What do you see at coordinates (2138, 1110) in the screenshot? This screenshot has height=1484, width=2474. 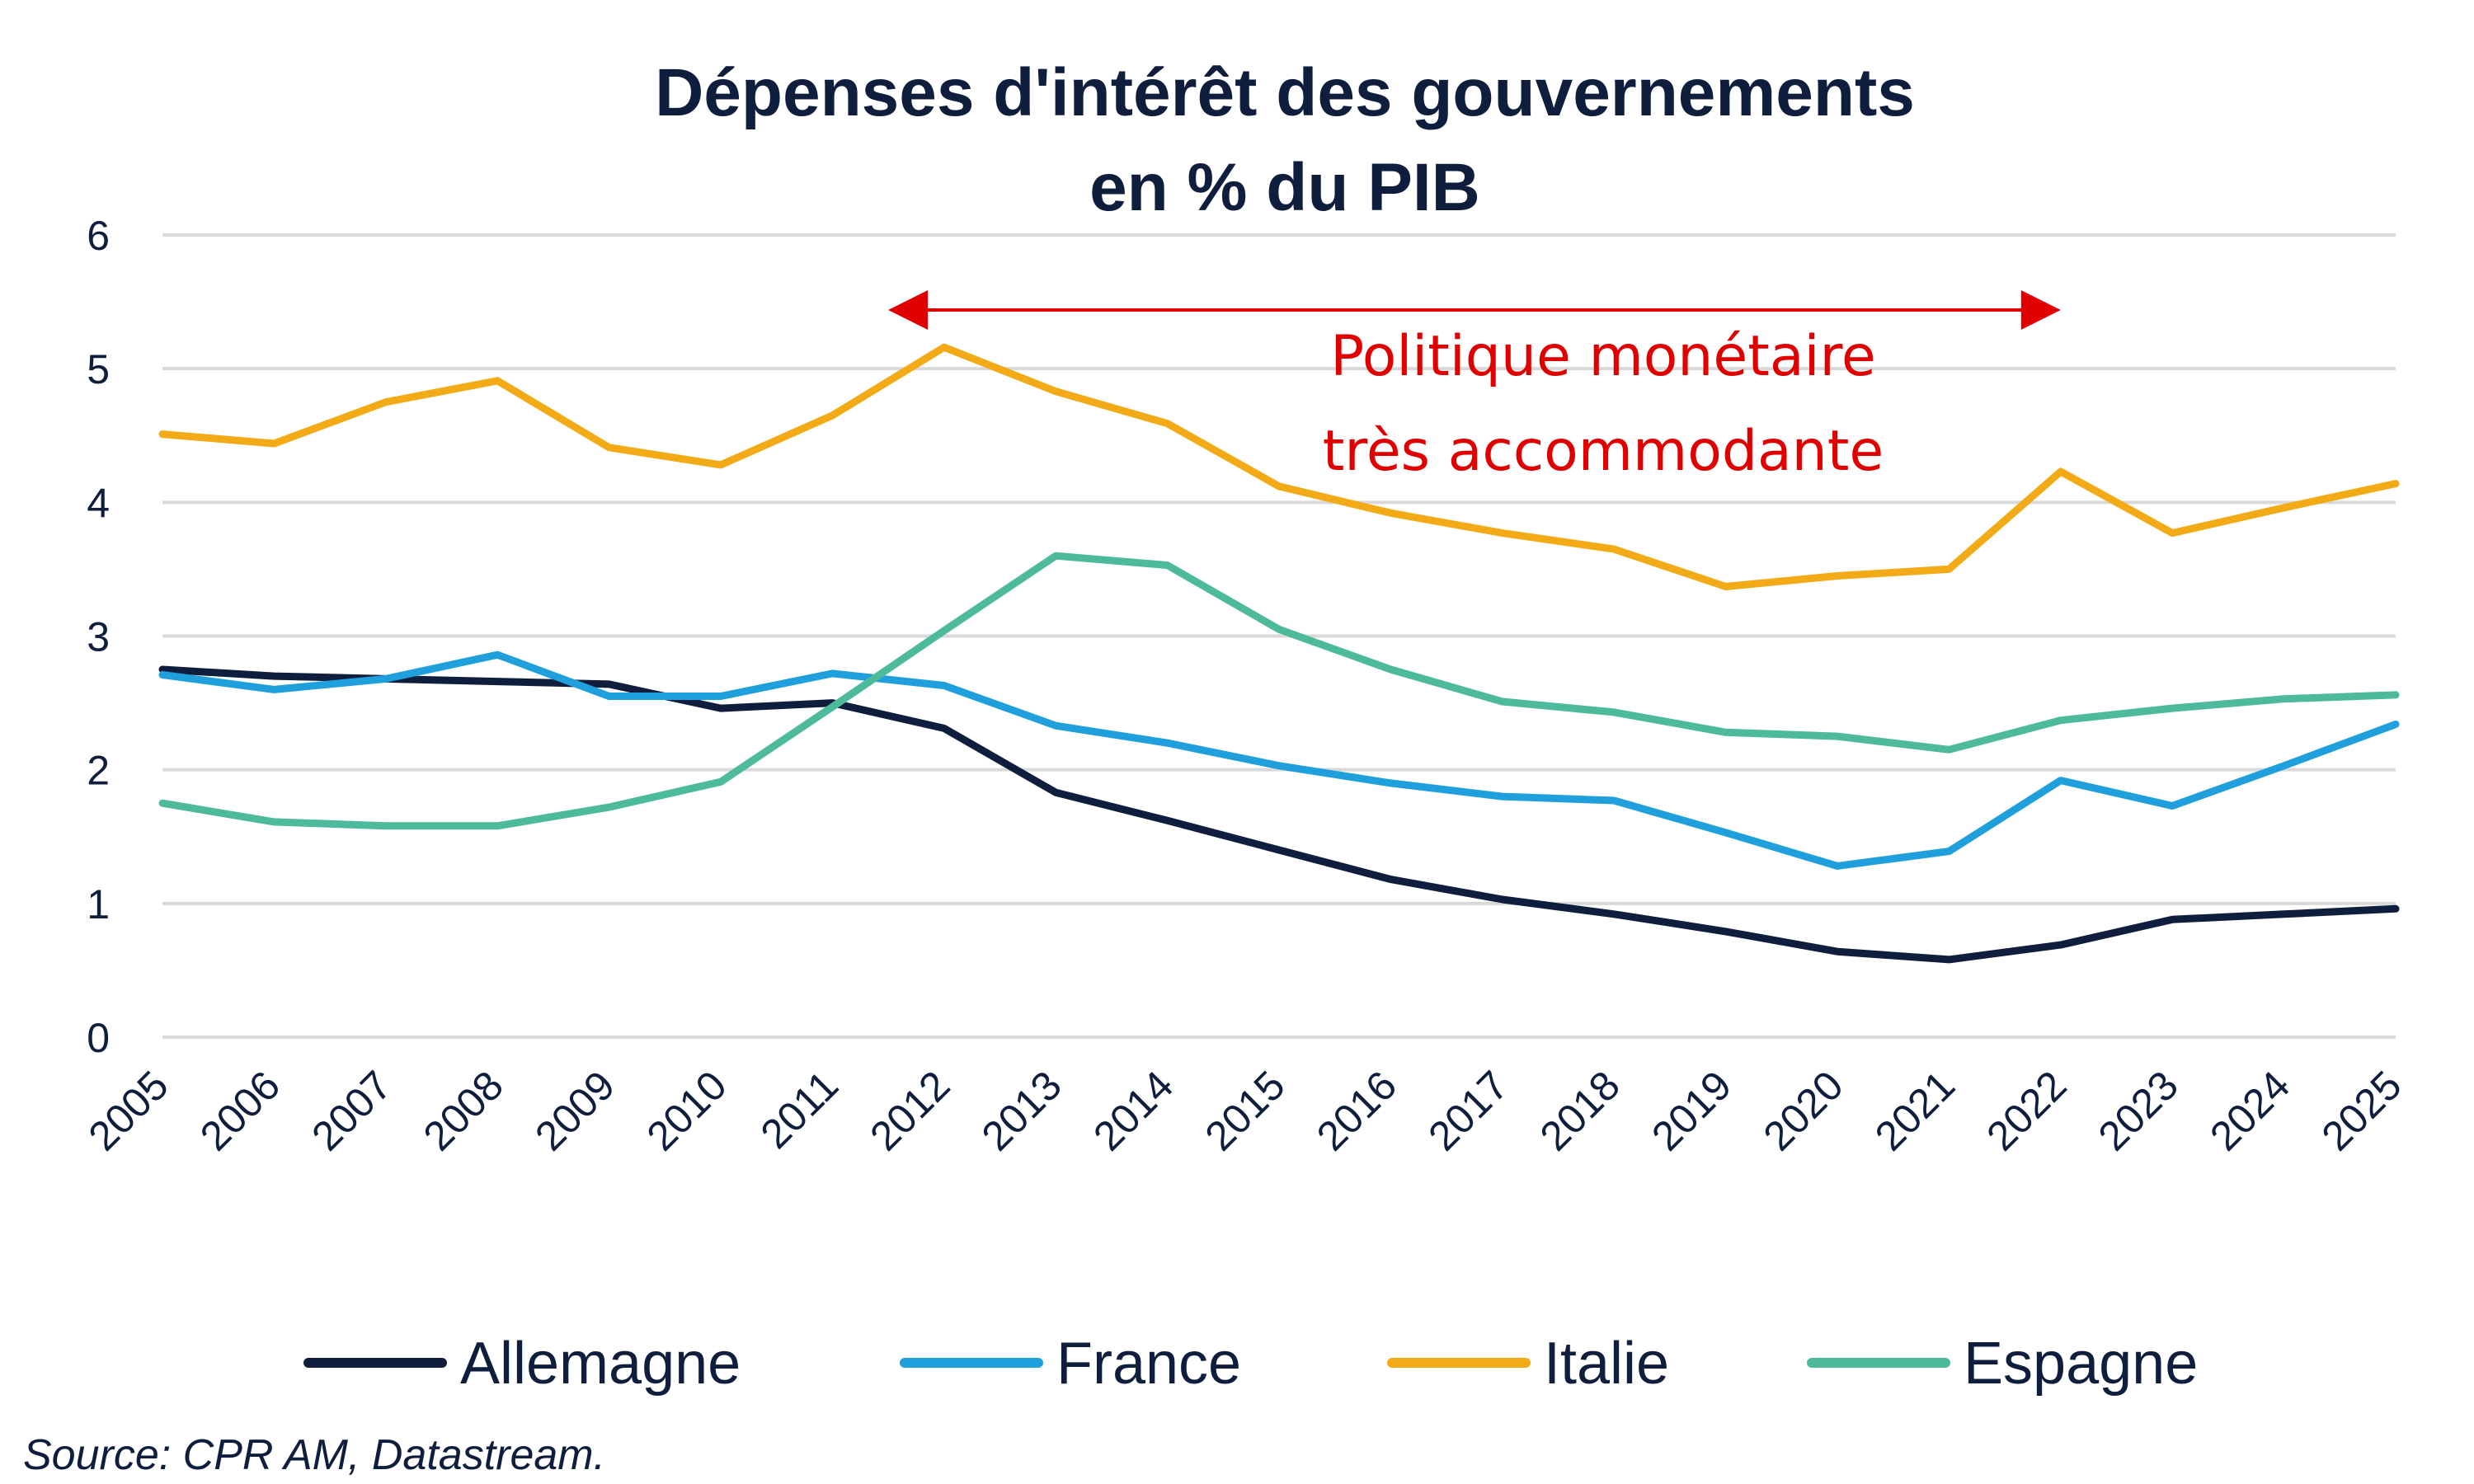 I see `x-tick-label: 2023` at bounding box center [2138, 1110].